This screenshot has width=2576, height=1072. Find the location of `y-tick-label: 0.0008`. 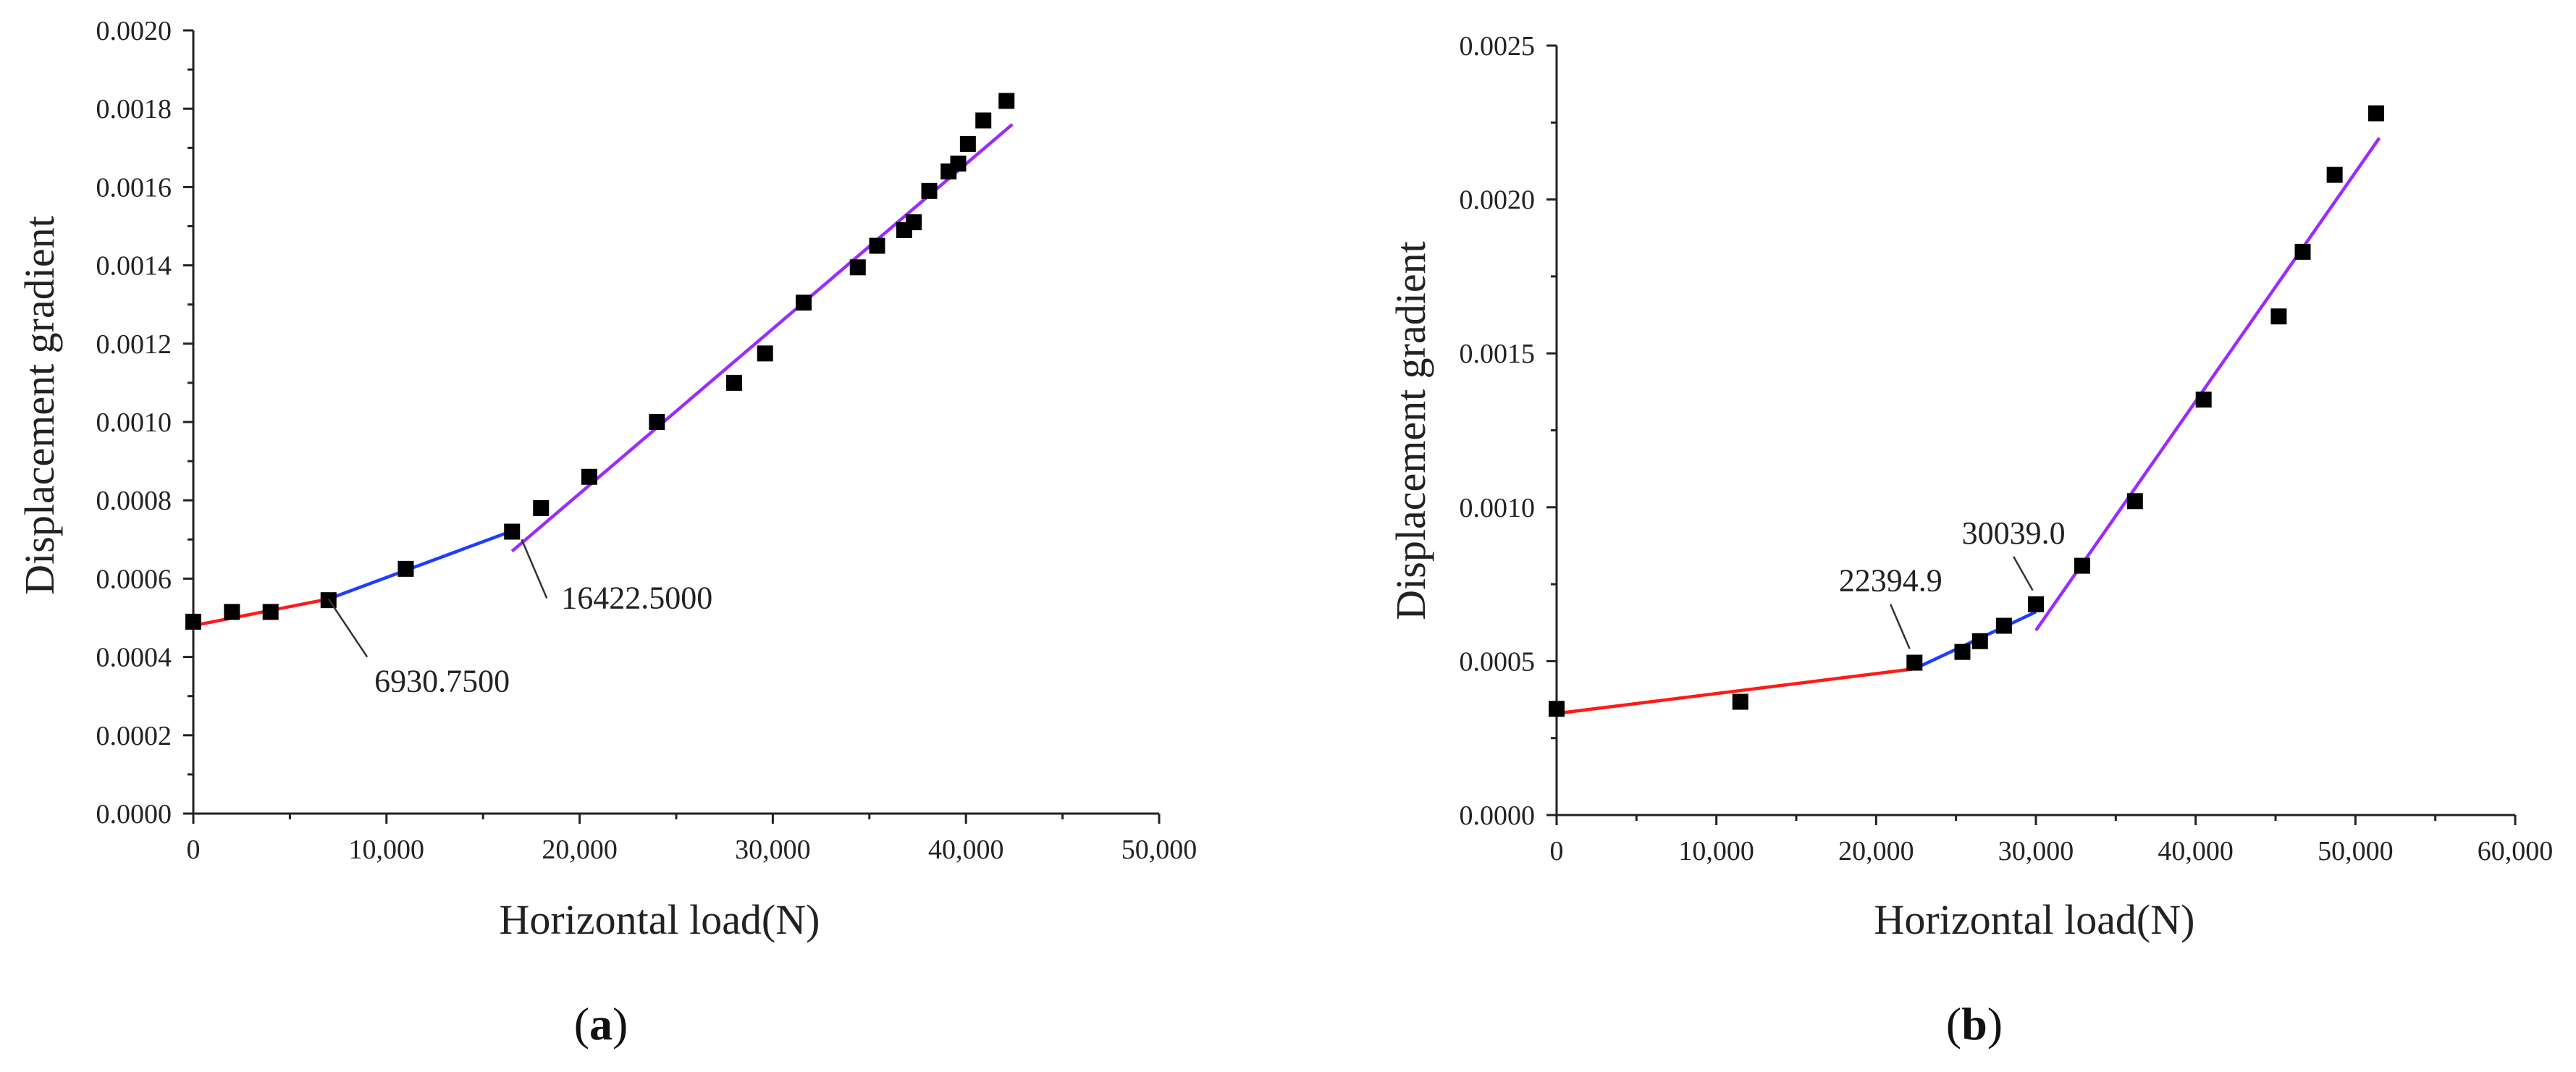

y-tick-label: 0.0008 is located at coordinates (134, 501).